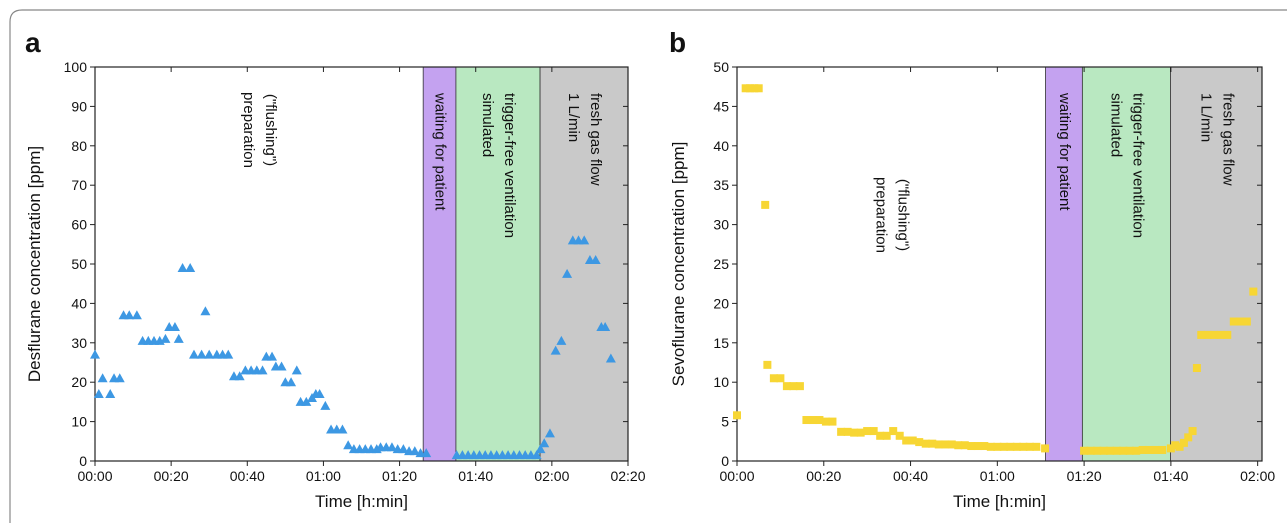 Image resolution: width=1287 pixels, height=528 pixels. What do you see at coordinates (677, 42) in the screenshot?
I see `panel-label: b` at bounding box center [677, 42].